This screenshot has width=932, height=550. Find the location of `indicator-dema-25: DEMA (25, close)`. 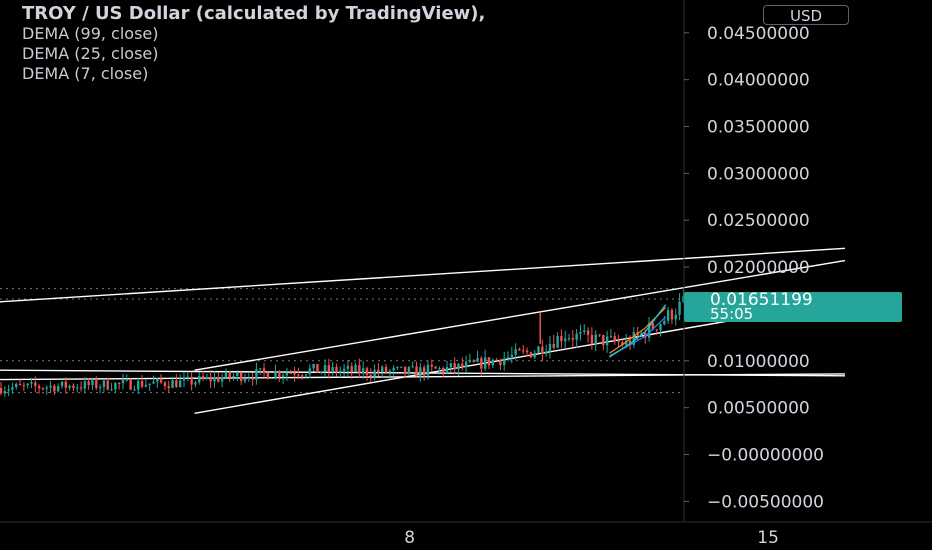

indicator-dema-25: DEMA (25, close) is located at coordinates (90, 53).